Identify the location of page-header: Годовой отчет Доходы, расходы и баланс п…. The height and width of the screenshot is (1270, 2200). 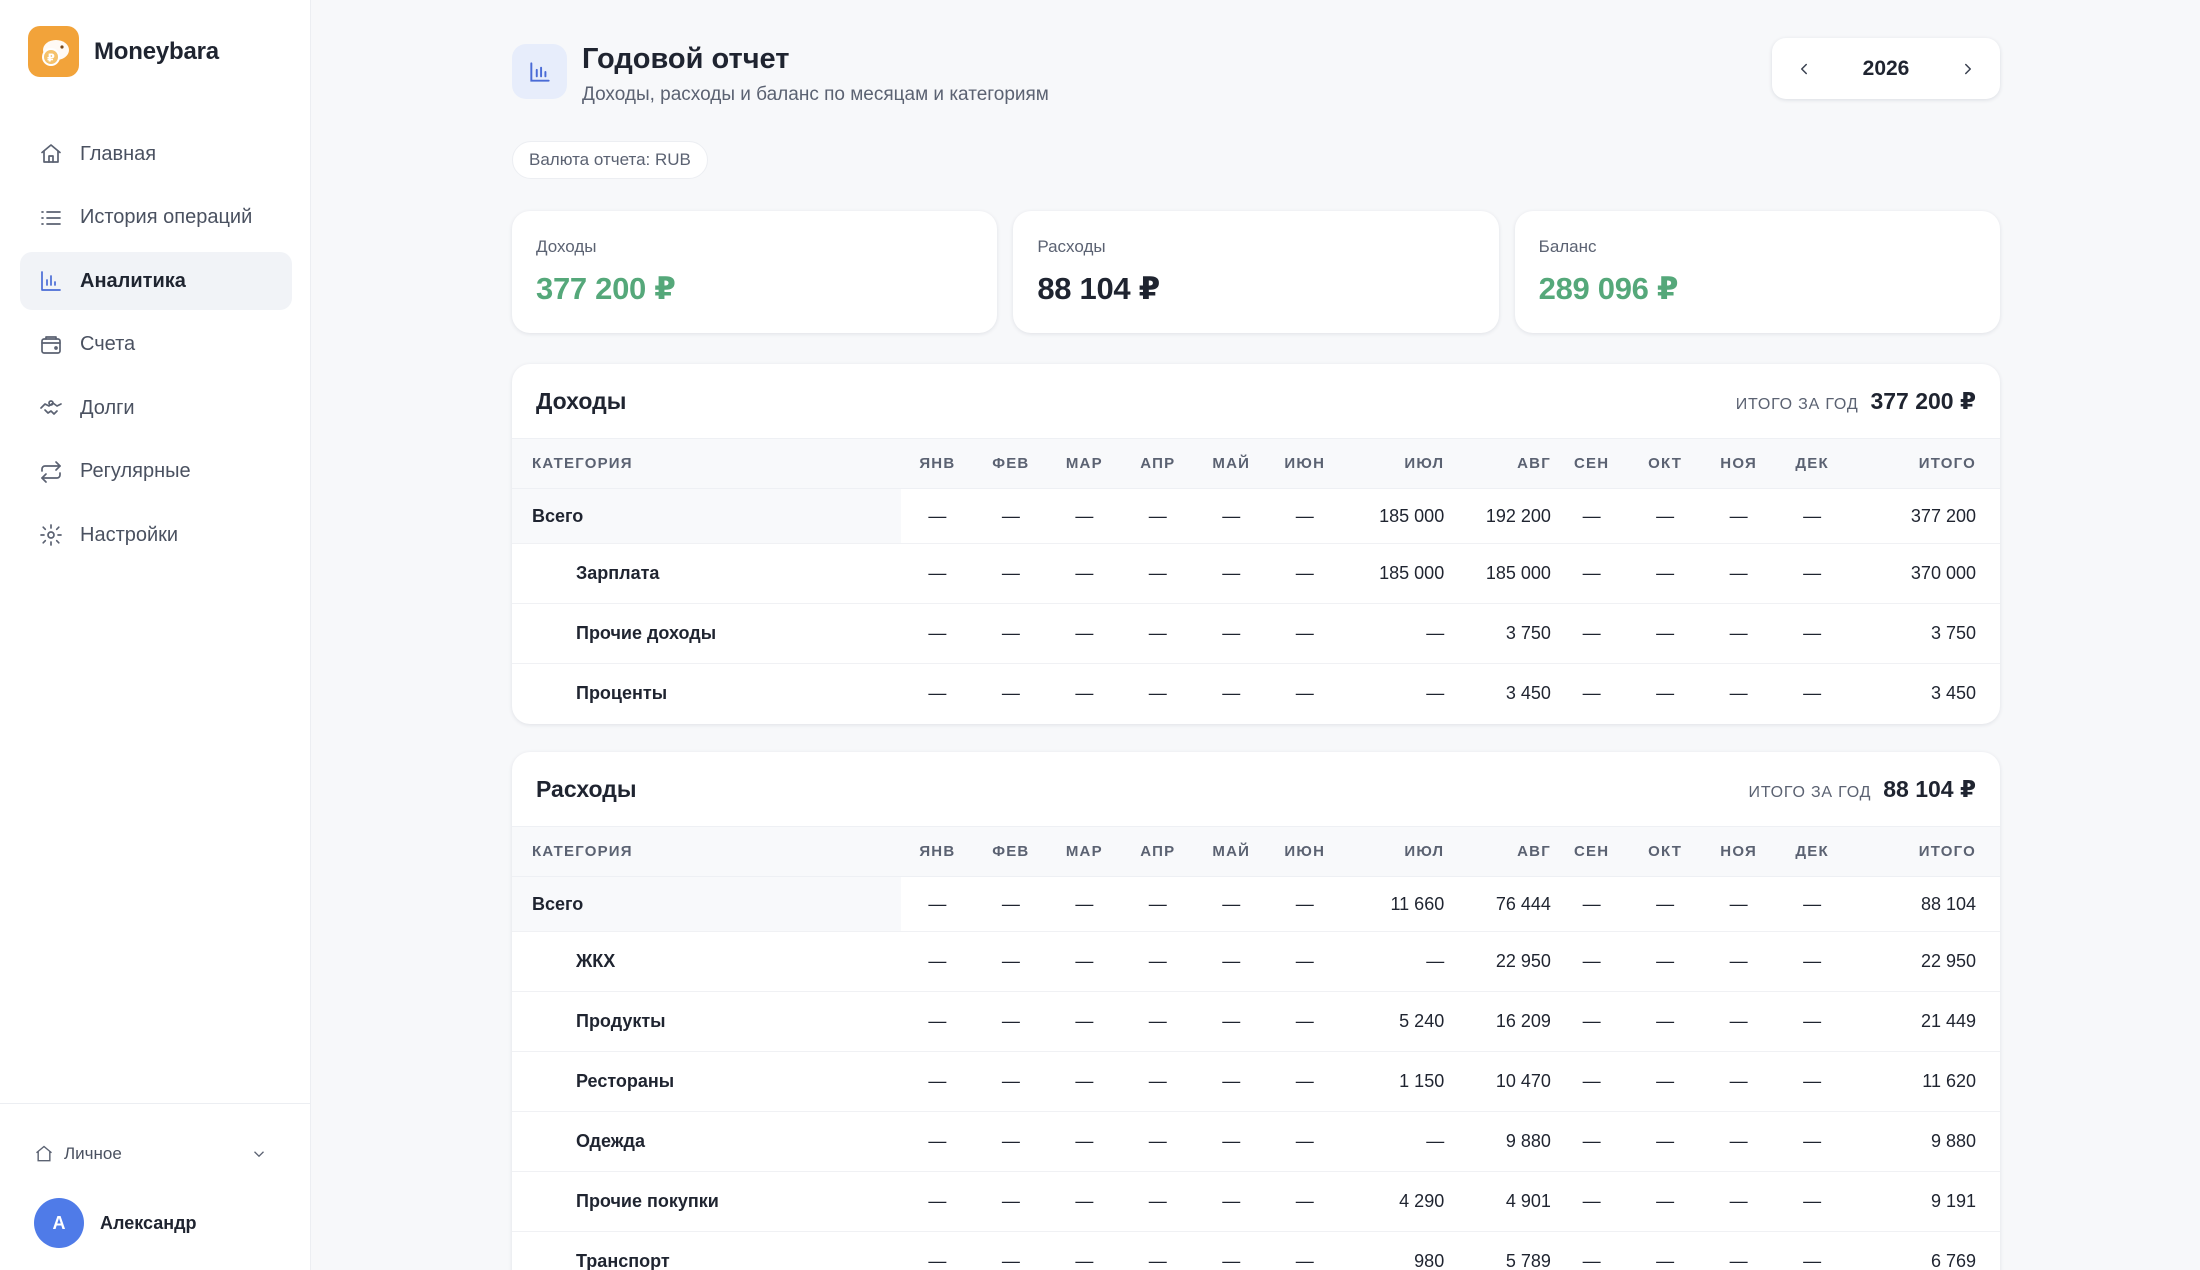
(780, 74).